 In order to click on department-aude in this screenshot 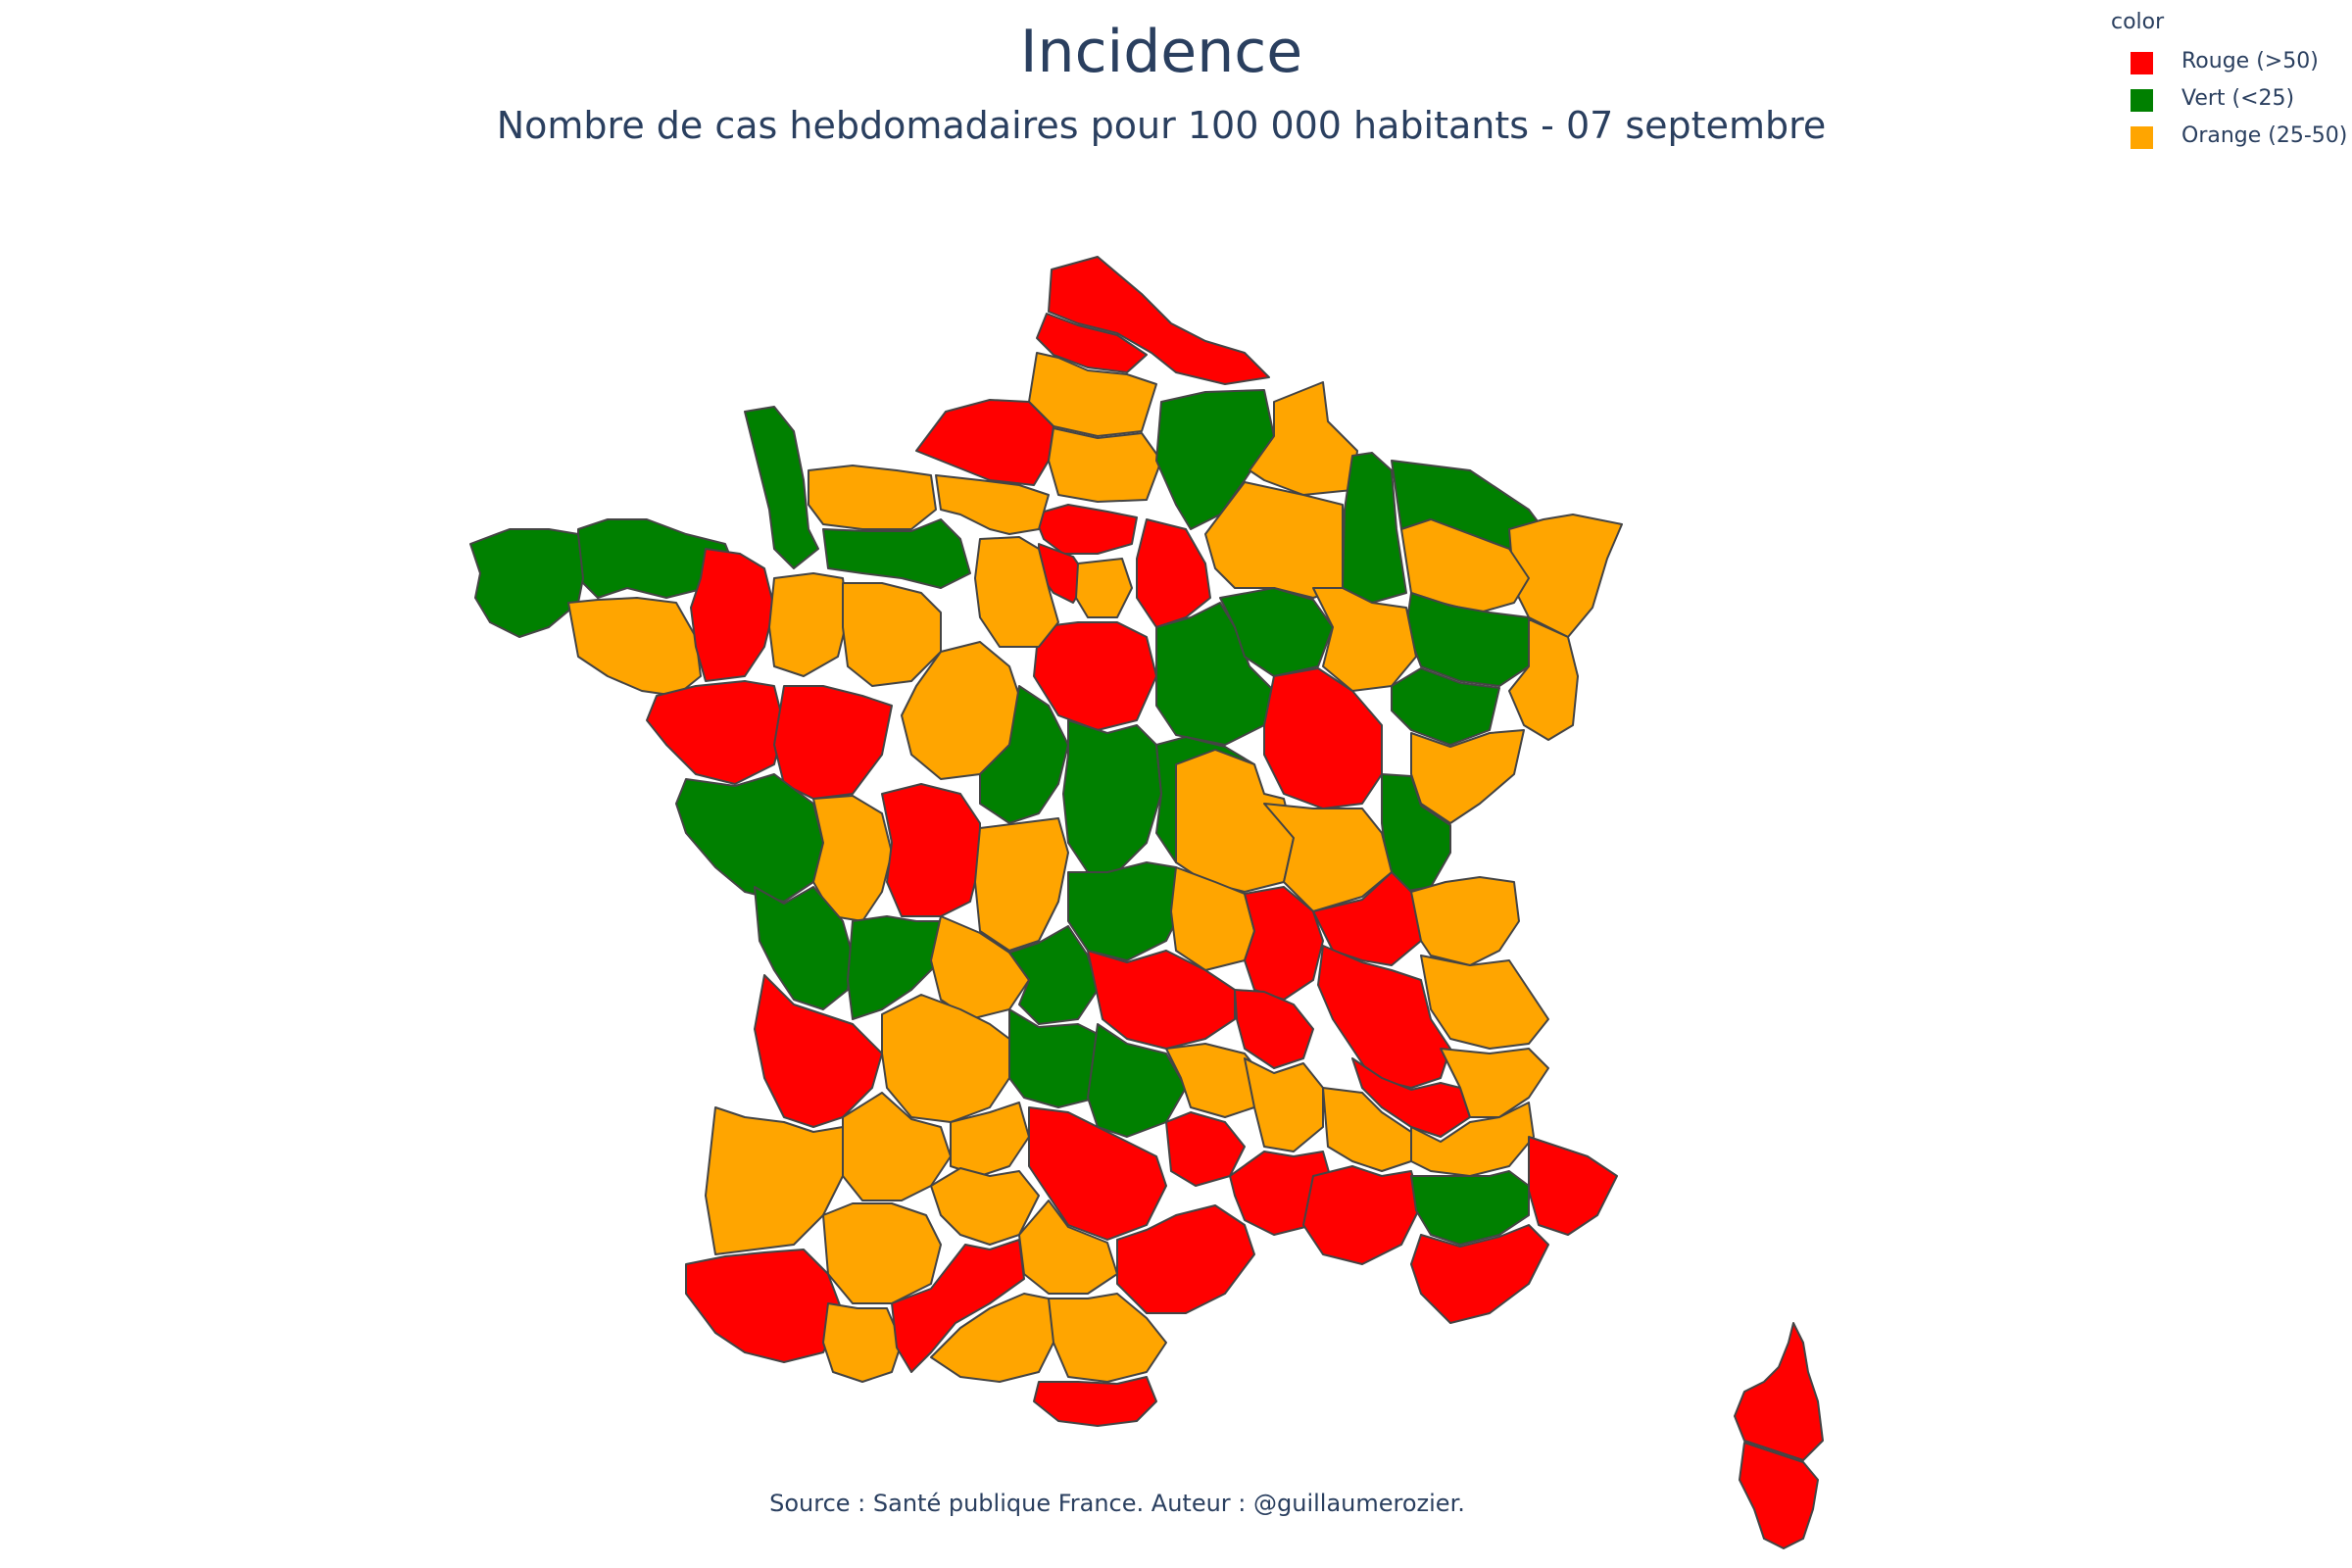, I will do `click(1107, 1338)`.